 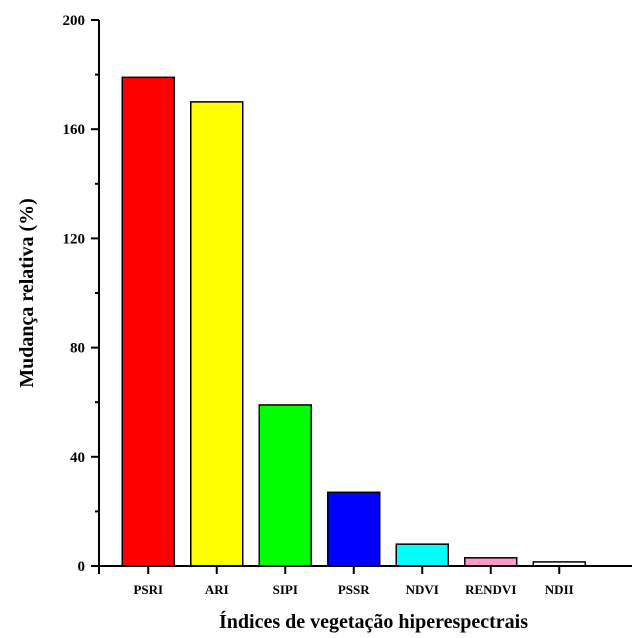 What do you see at coordinates (490, 589) in the screenshot?
I see `x-tick-label-rendvi: RENDVI` at bounding box center [490, 589].